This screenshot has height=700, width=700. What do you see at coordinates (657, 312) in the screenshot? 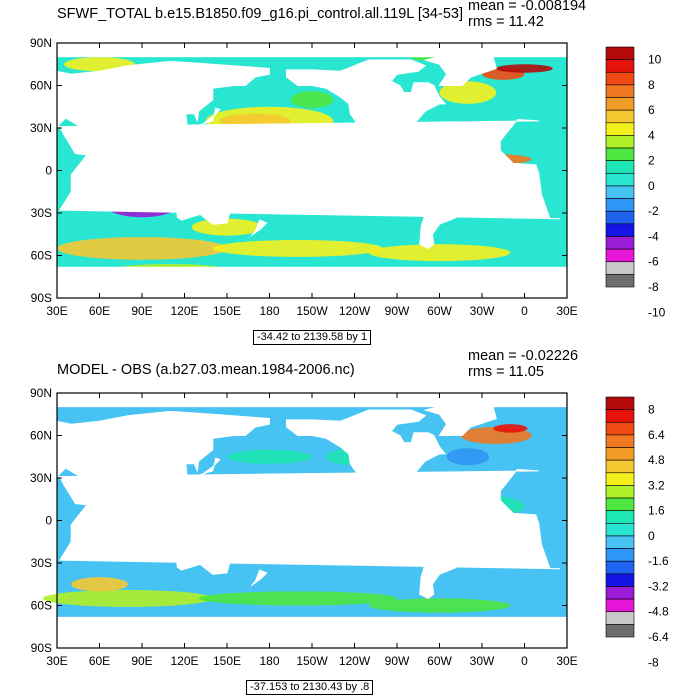
I see `colorbar-label: -10` at bounding box center [657, 312].